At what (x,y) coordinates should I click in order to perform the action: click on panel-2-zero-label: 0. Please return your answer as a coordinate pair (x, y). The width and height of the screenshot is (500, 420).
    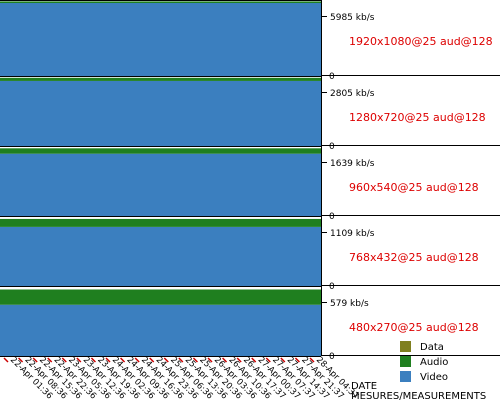
    Looking at the image, I should click on (332, 147).